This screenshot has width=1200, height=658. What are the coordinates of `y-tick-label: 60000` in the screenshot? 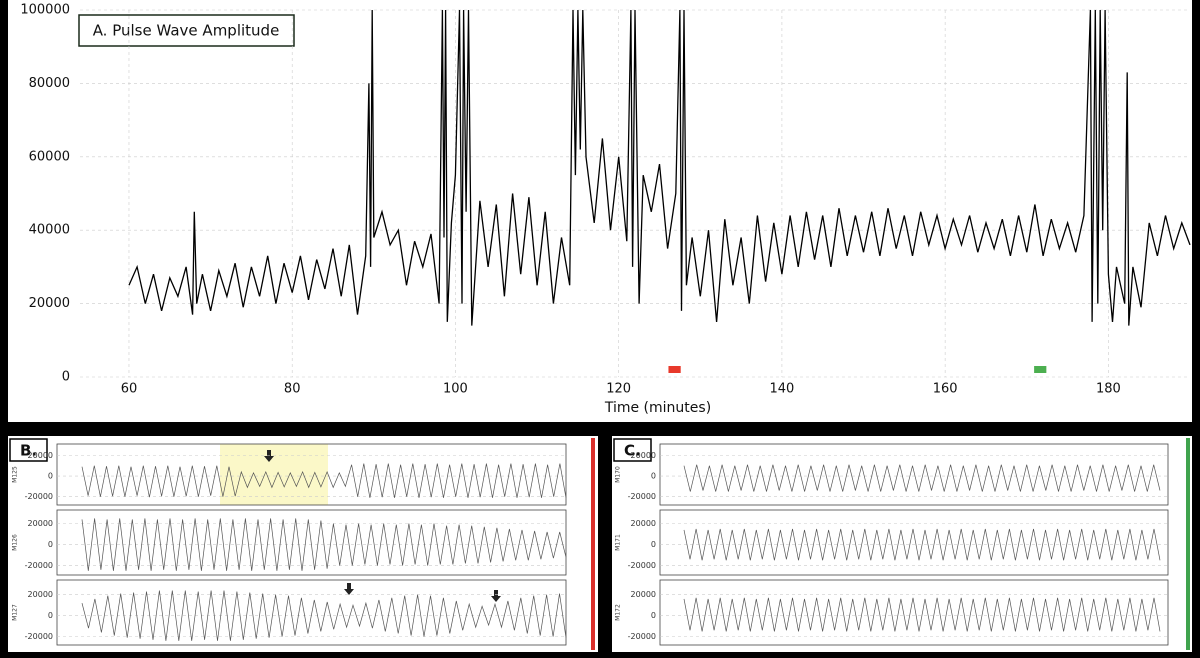 It's located at (49, 156).